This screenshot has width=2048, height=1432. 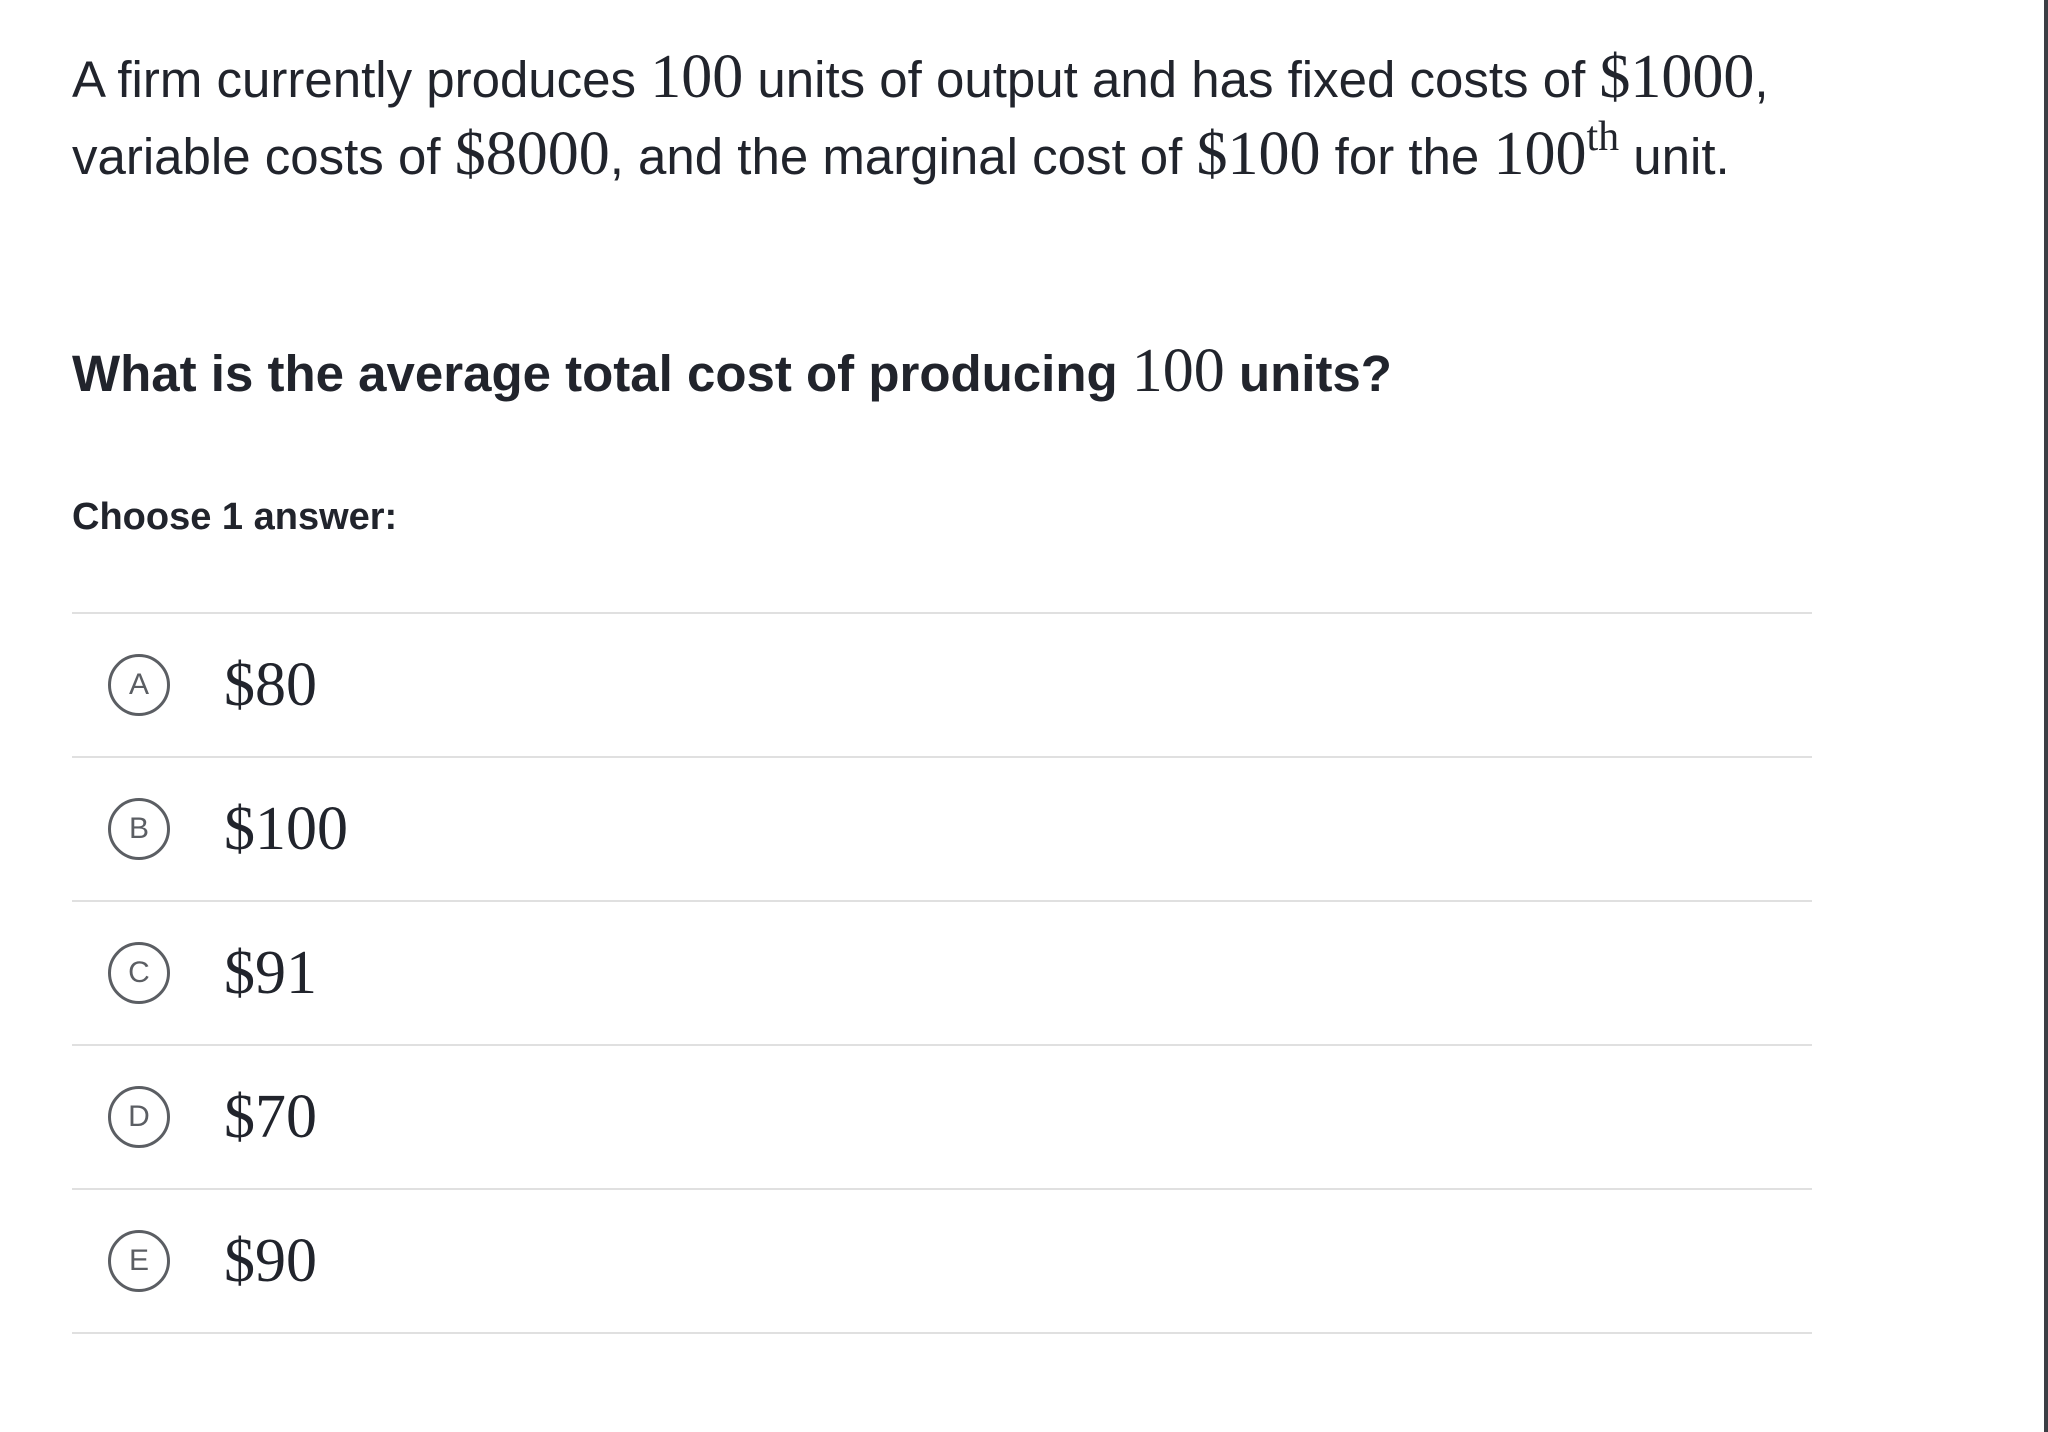 I want to click on choice-c: C $91, so click(x=942, y=974).